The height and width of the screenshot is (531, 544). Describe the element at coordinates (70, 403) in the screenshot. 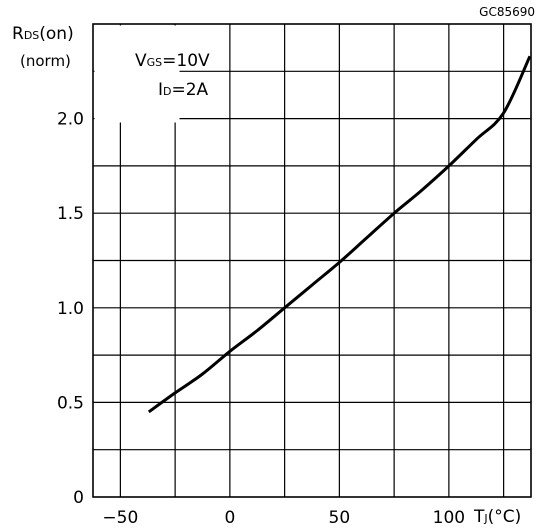

I see `y-tick-label: 0.5` at that location.